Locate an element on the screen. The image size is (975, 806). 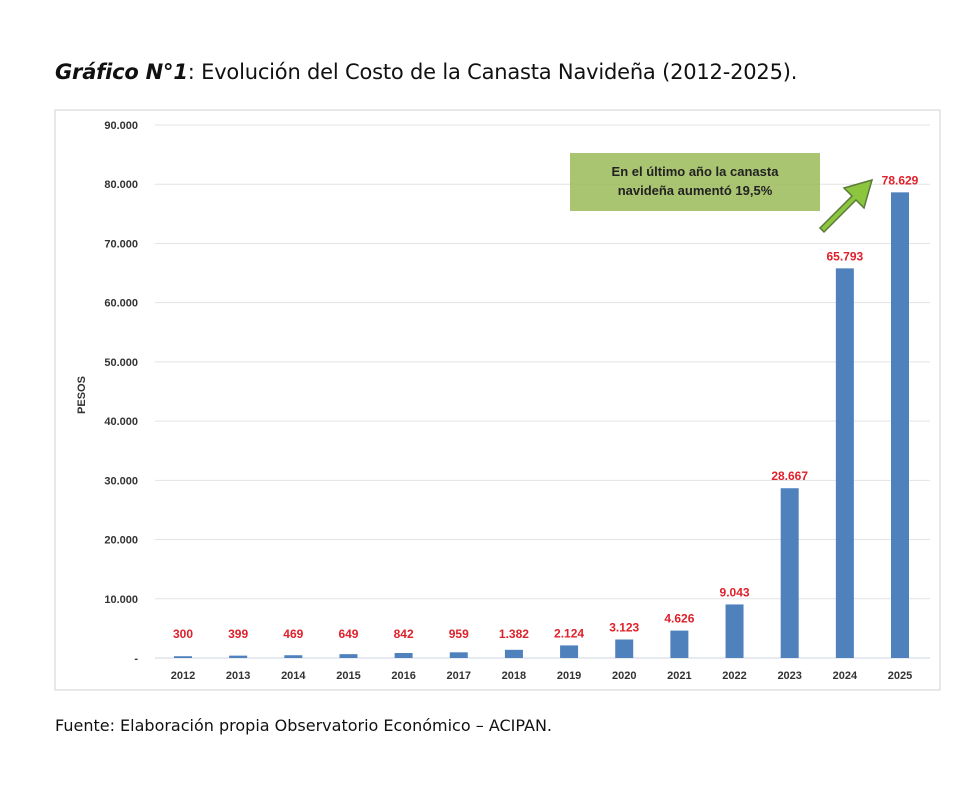
data-label-2013: 399 is located at coordinates (238, 634).